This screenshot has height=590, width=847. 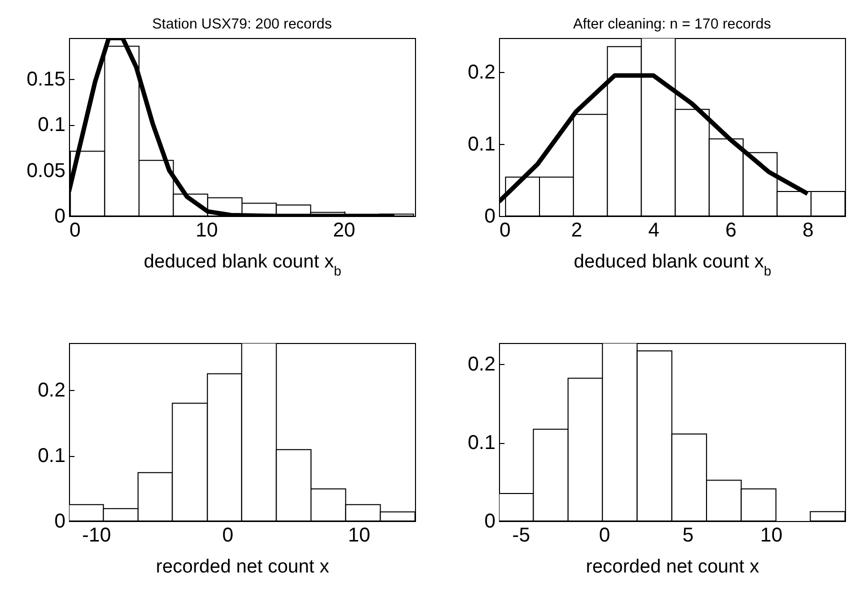 I want to click on chart-title: After cleaning: n = 170 records, so click(x=672, y=24).